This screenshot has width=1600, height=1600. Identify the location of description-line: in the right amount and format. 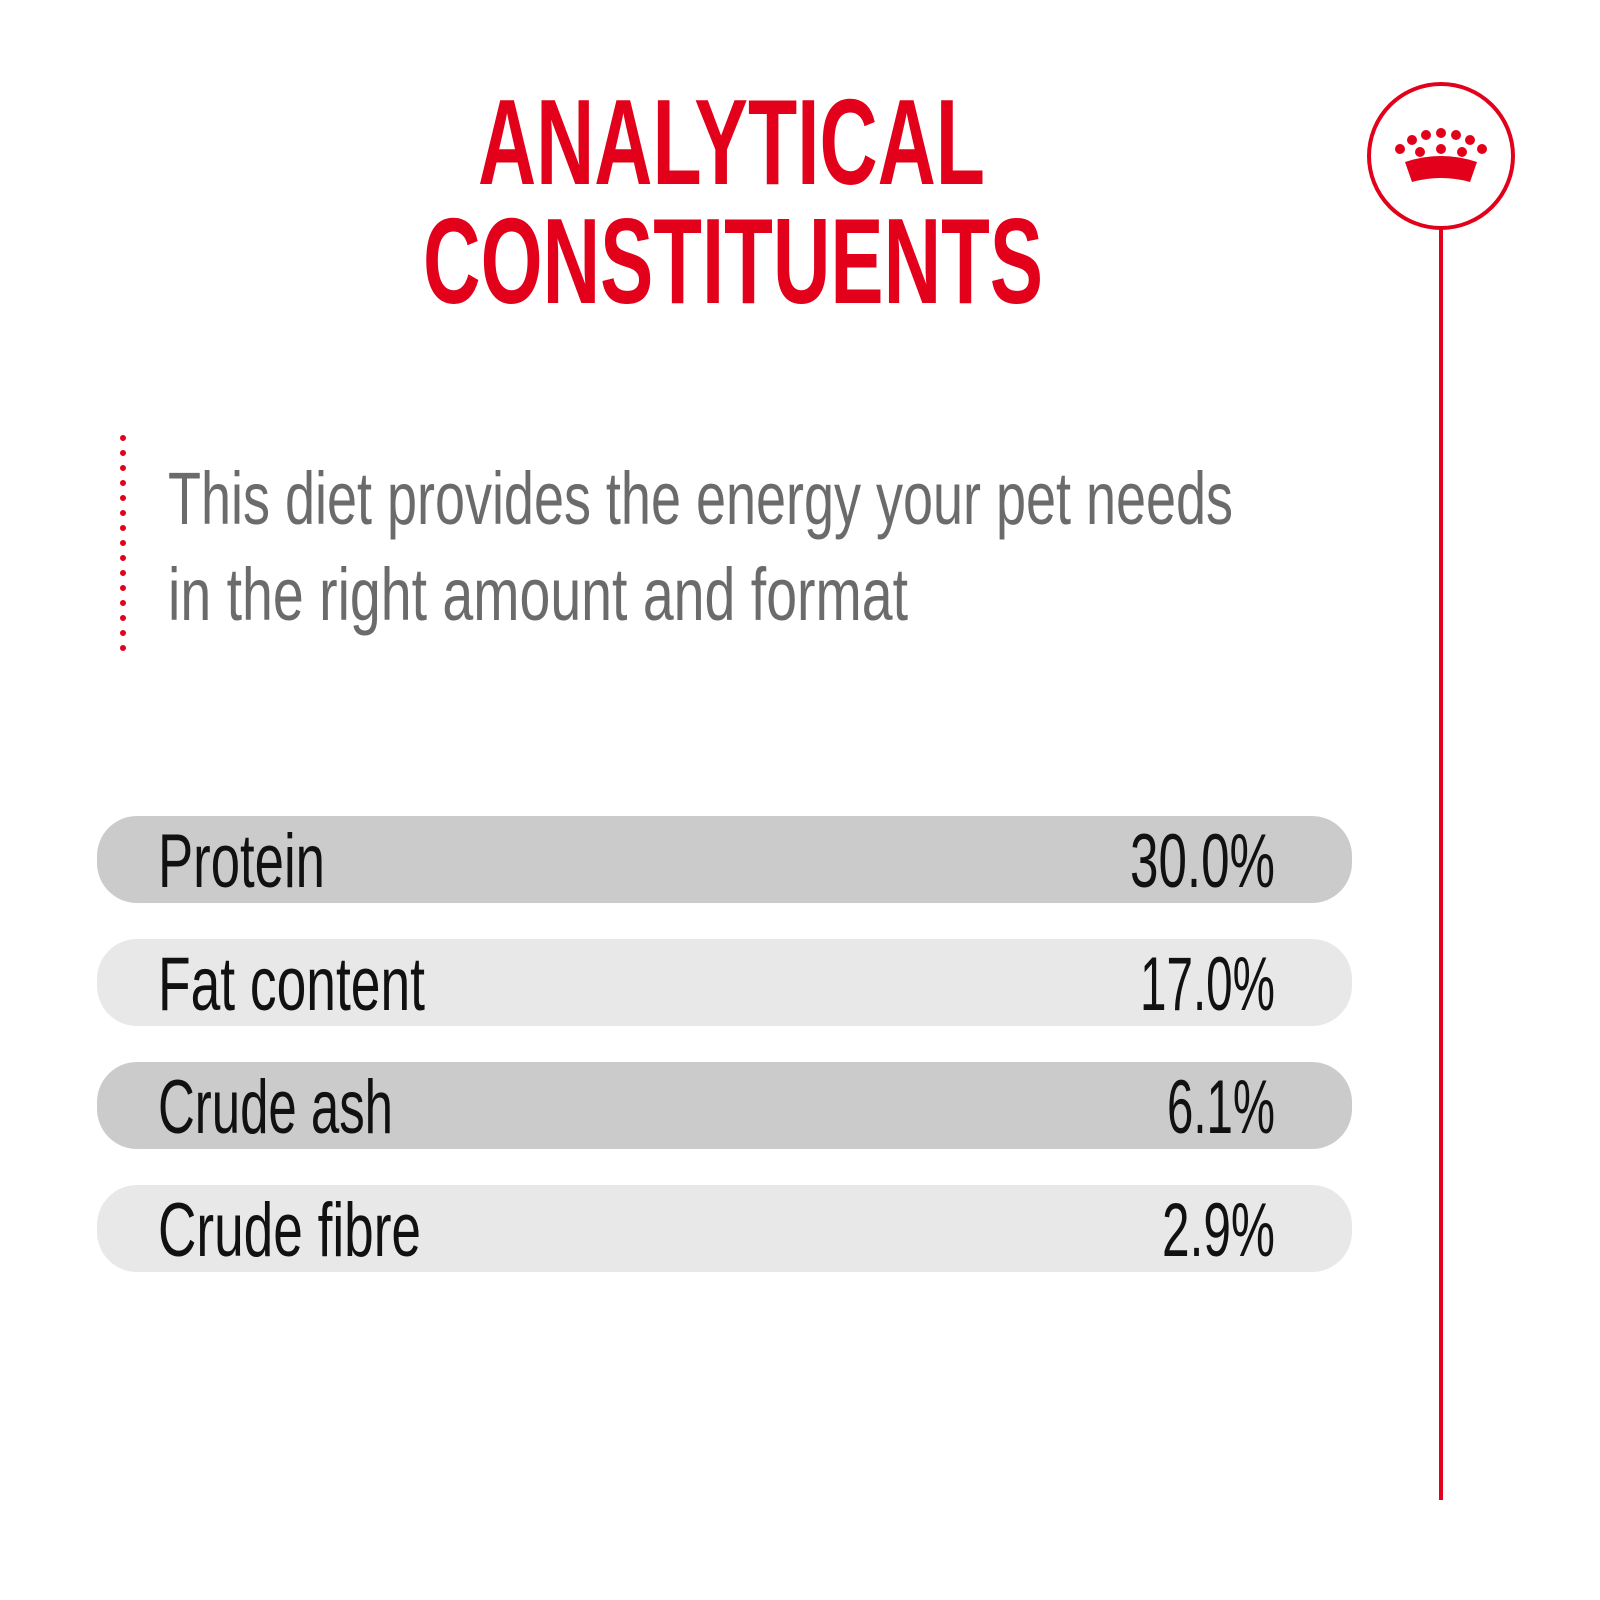
(538, 594).